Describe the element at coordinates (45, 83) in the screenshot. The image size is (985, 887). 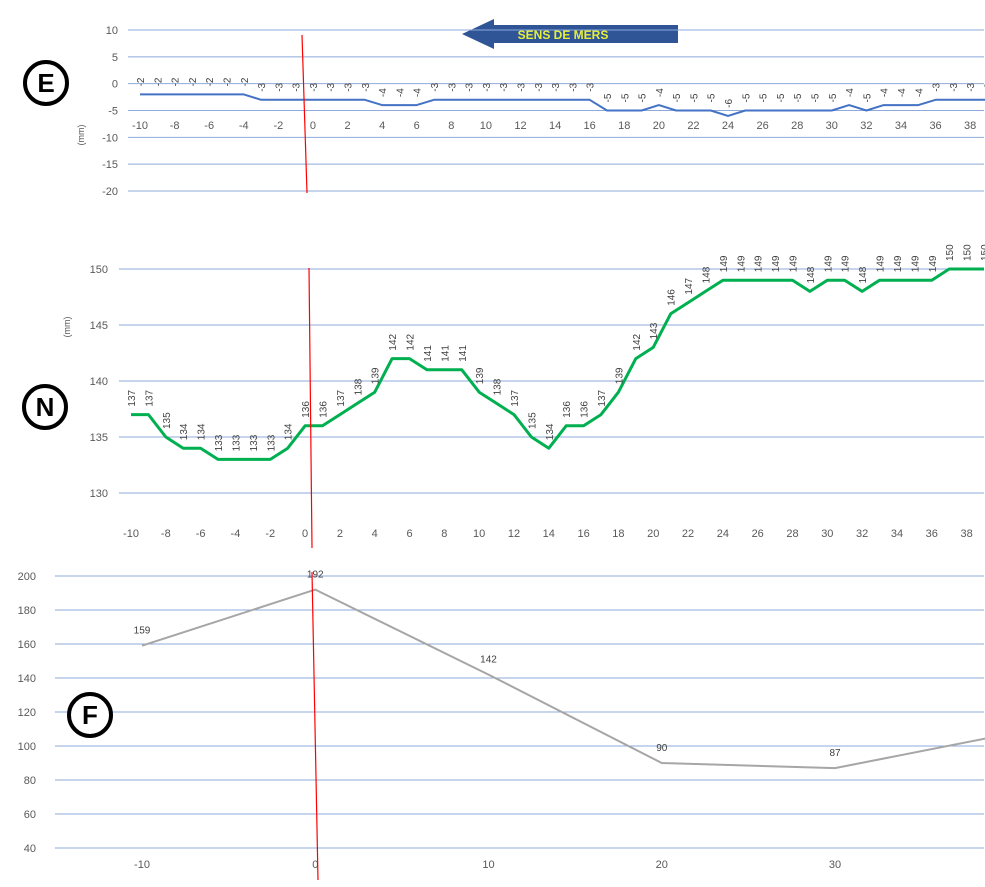
I see `panel-badge-label: E` at that location.